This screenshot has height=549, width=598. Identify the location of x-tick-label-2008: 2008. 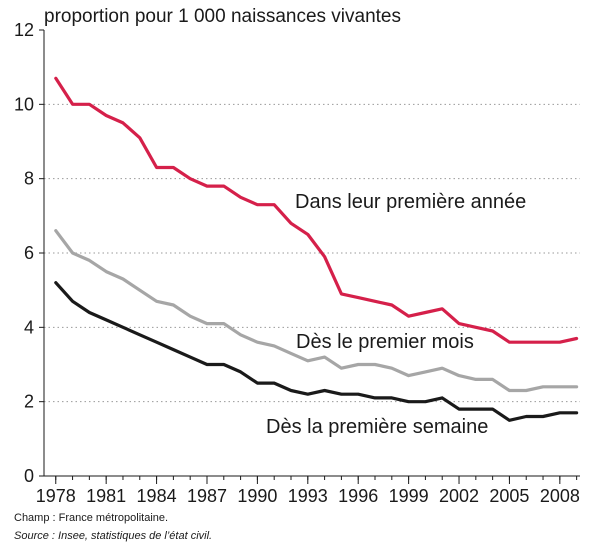
(560, 496).